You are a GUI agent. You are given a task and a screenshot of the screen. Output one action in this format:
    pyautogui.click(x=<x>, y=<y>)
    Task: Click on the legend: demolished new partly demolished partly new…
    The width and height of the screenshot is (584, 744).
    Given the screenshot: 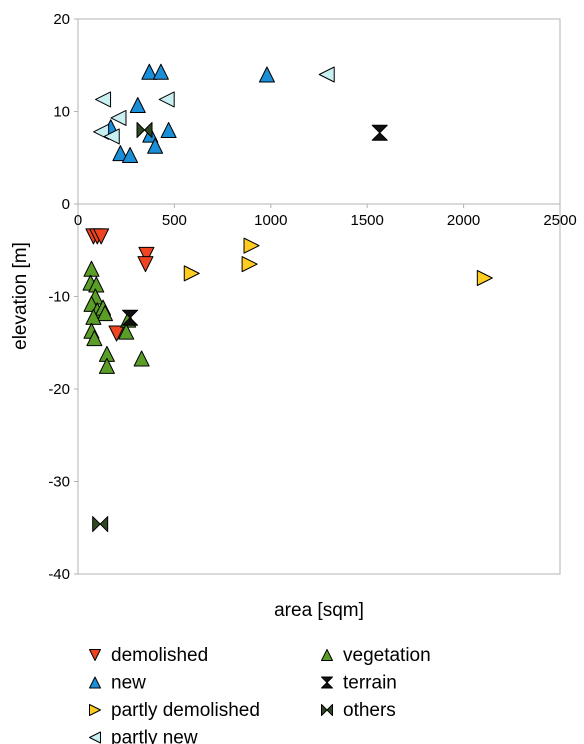 What is the action you would take?
    pyautogui.click(x=260, y=694)
    